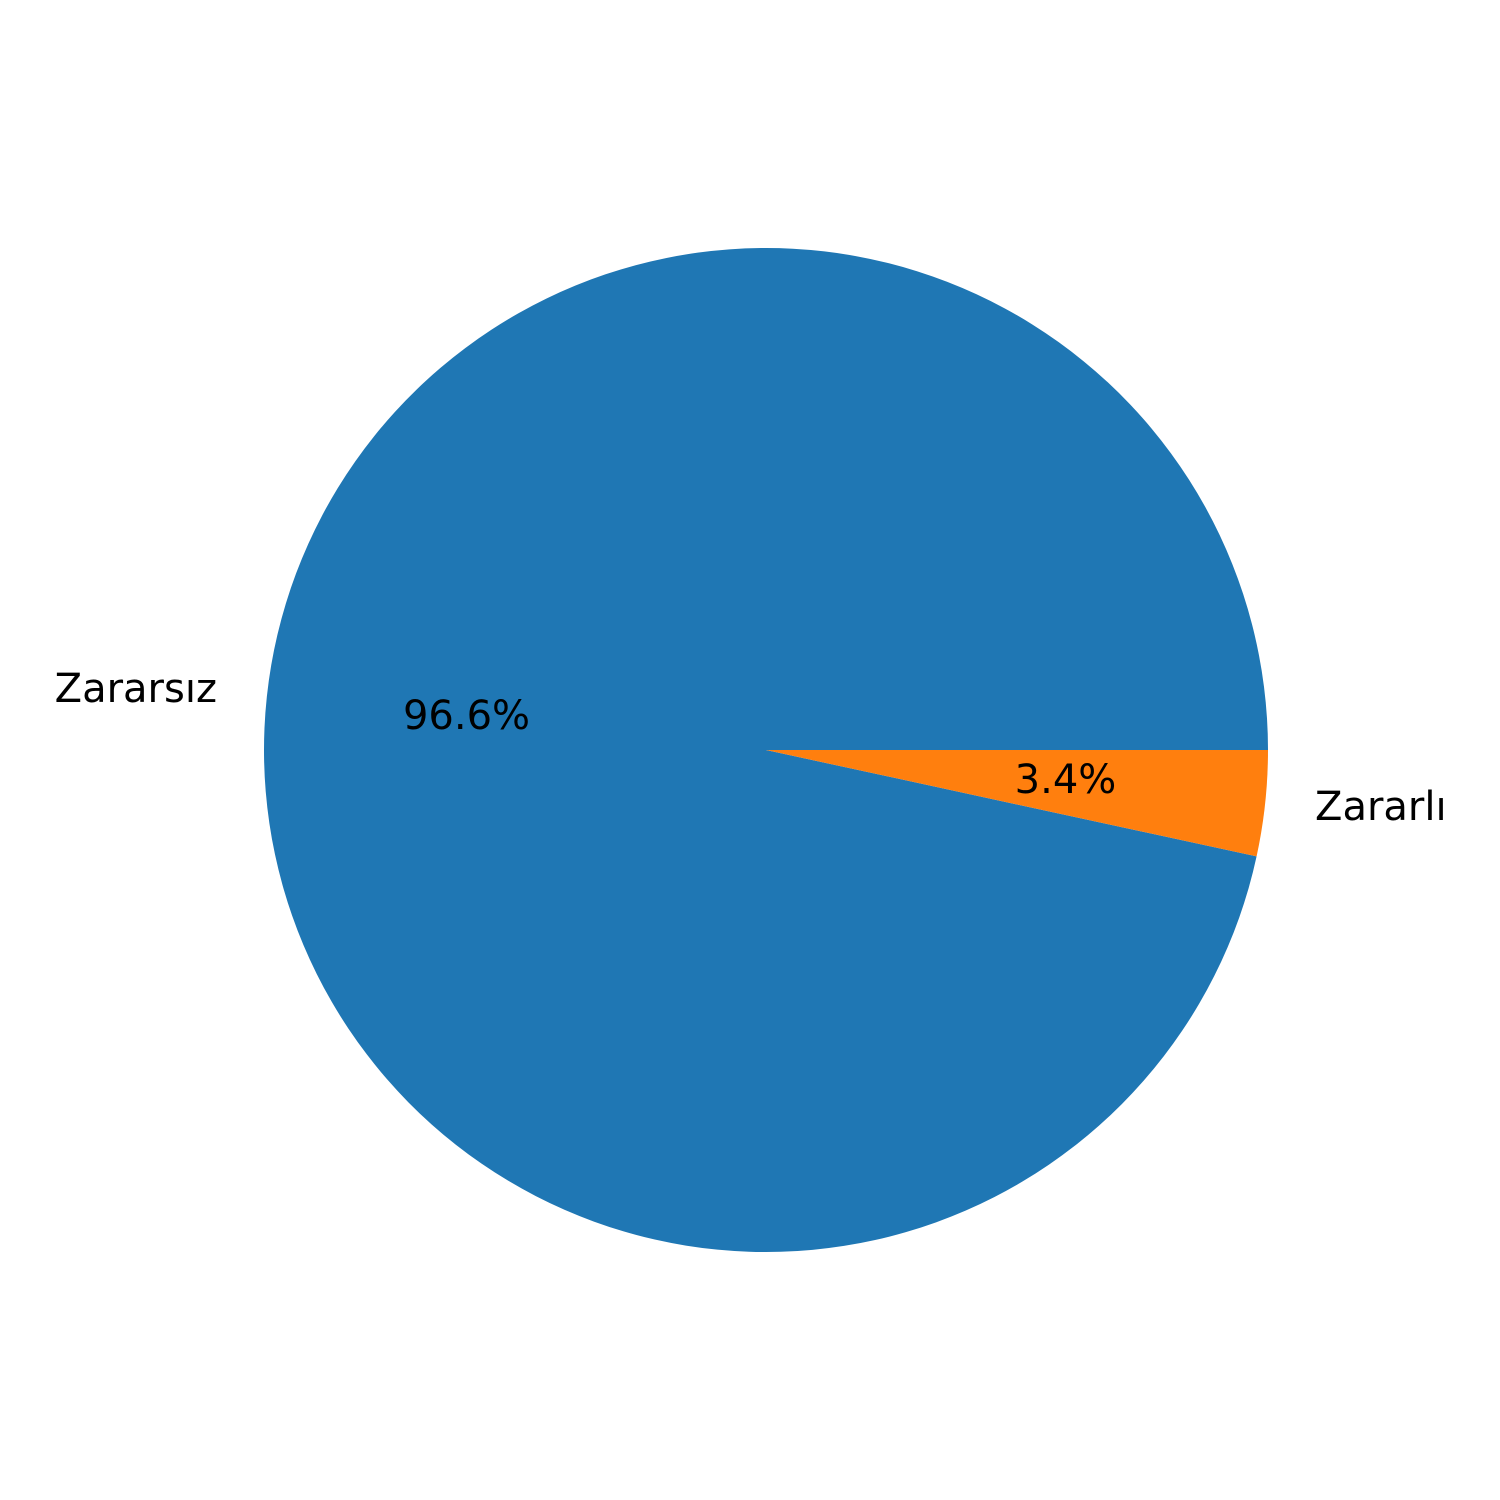 The image size is (1500, 1500). Describe the element at coordinates (466, 716) in the screenshot. I see `slice-percent-label-0: 96.6%` at that location.